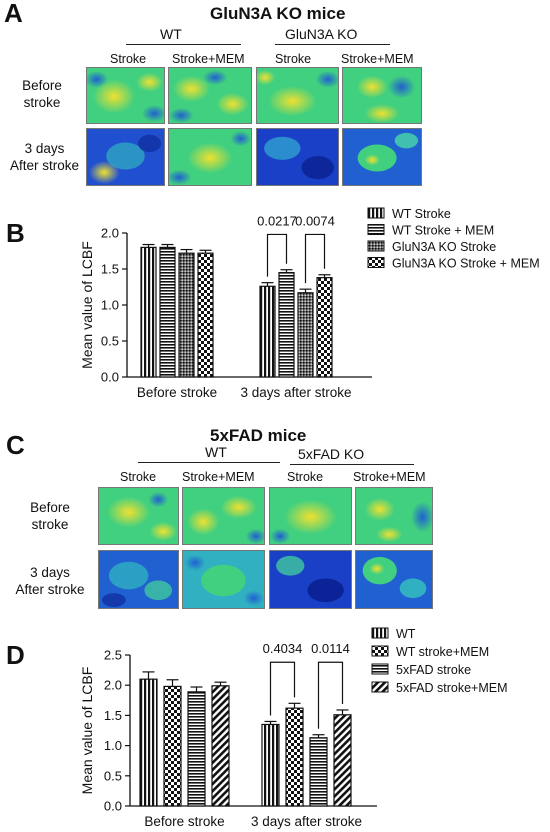 This screenshot has height=832, width=550. I want to click on flow-map-a-before-ko-mem, so click(382, 95).